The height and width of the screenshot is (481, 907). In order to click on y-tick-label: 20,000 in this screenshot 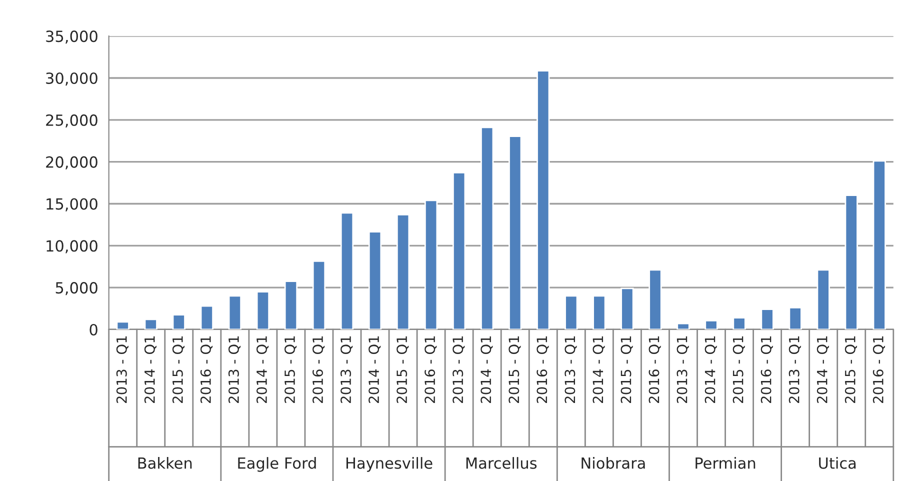, I will do `click(72, 163)`.